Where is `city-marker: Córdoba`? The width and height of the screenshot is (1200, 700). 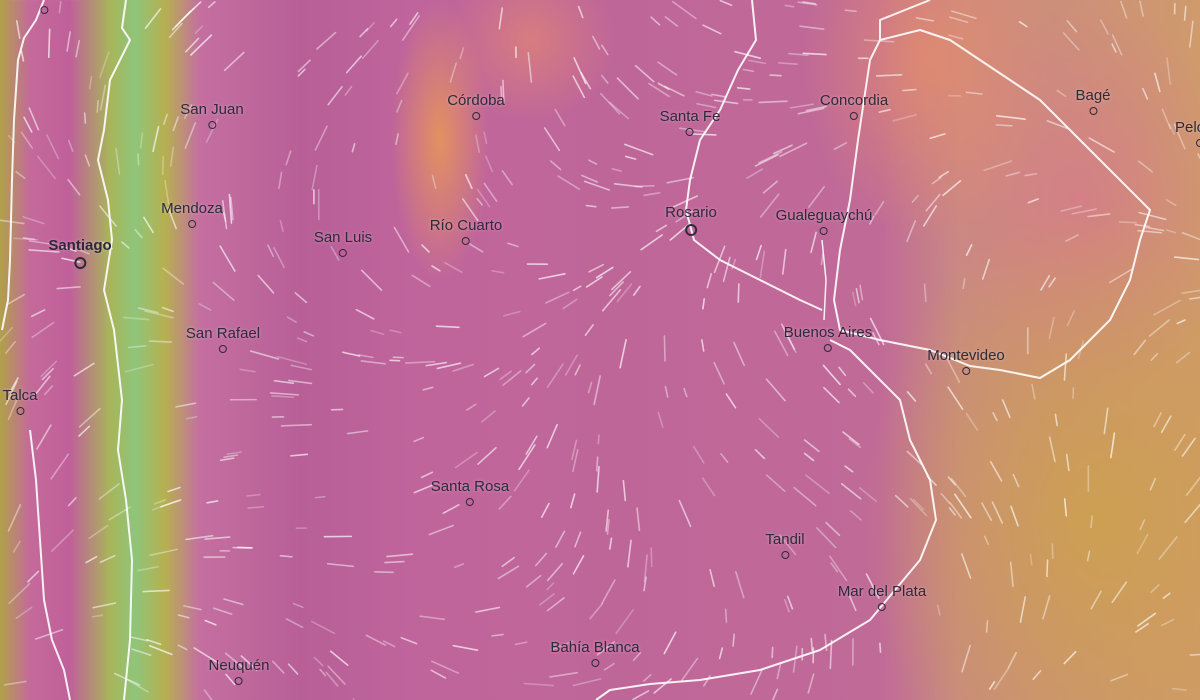 city-marker: Córdoba is located at coordinates (476, 106).